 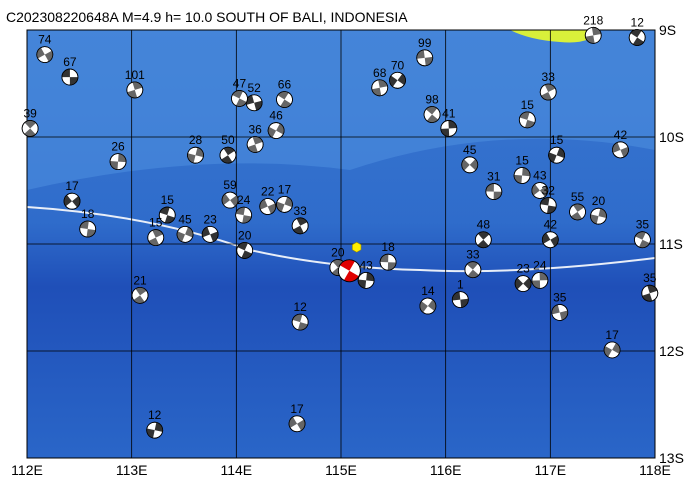 I want to click on depth-label: 50, so click(x=228, y=140).